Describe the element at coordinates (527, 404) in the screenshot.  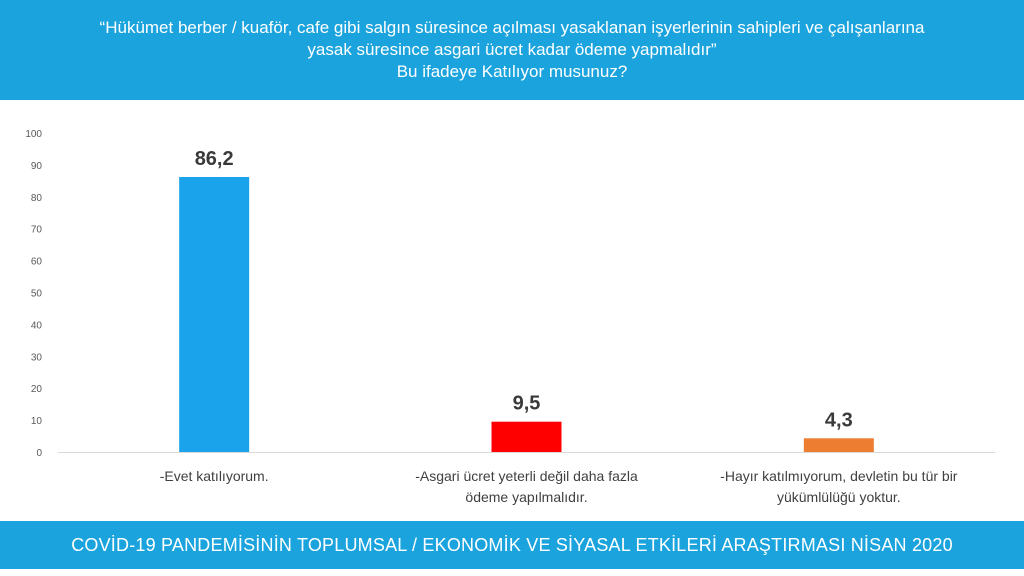
I see `data-label: 9,5` at that location.